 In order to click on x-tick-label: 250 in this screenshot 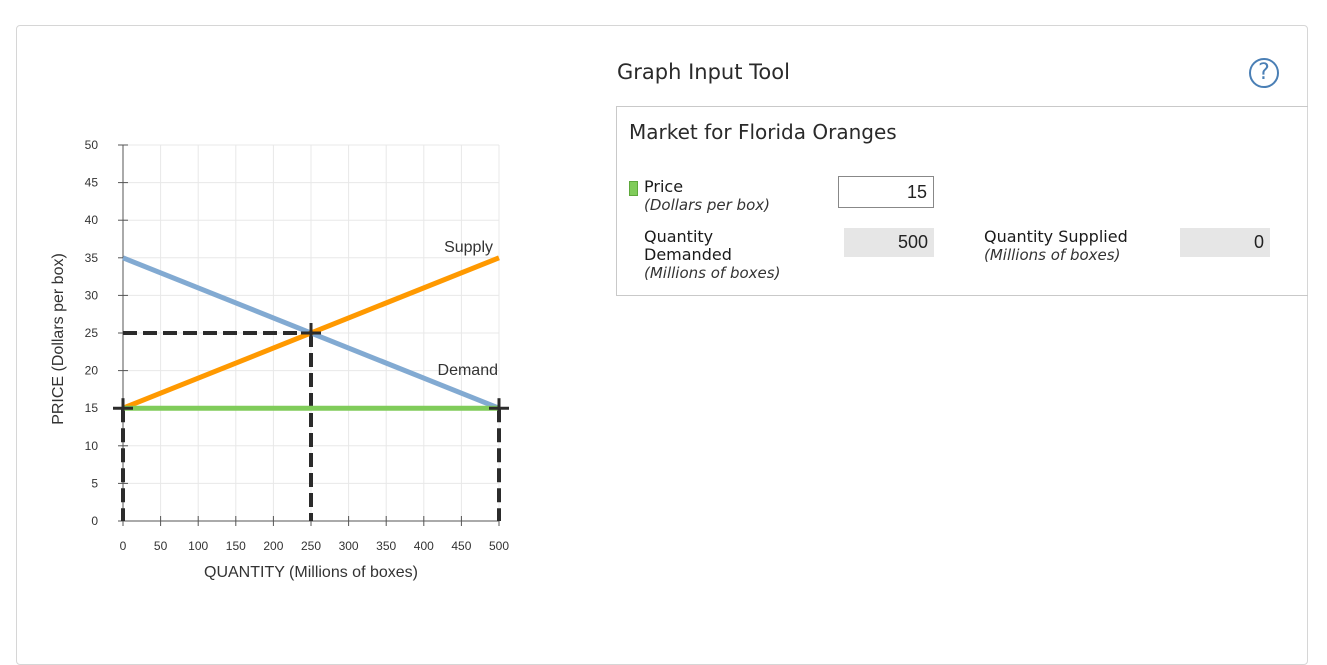, I will do `click(311, 546)`.